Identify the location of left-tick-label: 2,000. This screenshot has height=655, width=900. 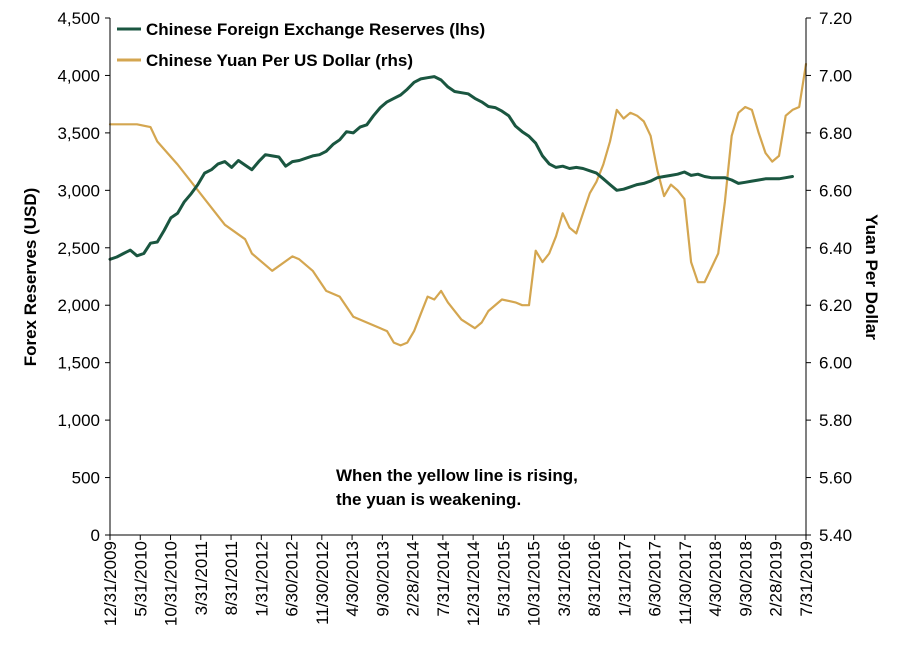
(78, 305).